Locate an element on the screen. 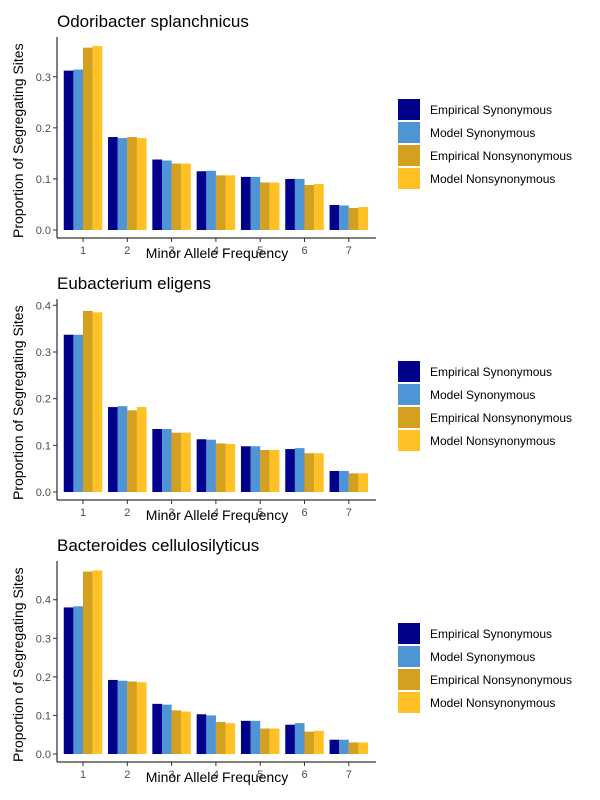 The width and height of the screenshot is (600, 800). x-axis-label: Minor Allele Frequency is located at coordinates (217, 777).